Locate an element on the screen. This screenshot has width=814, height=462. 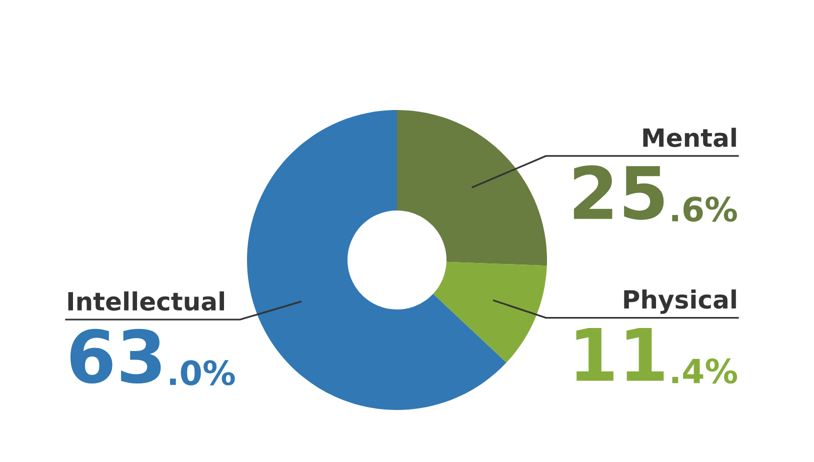
slice-label: Physical is located at coordinates (680, 301).